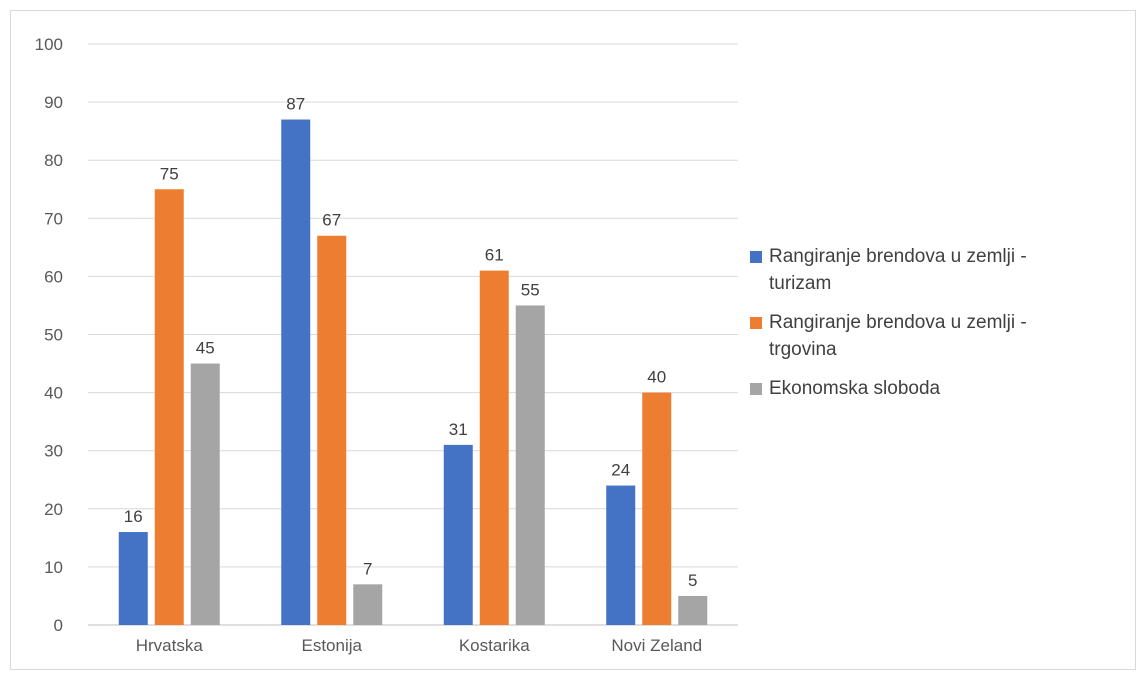 The width and height of the screenshot is (1147, 680). I want to click on y-tick-label: 20, so click(53, 509).